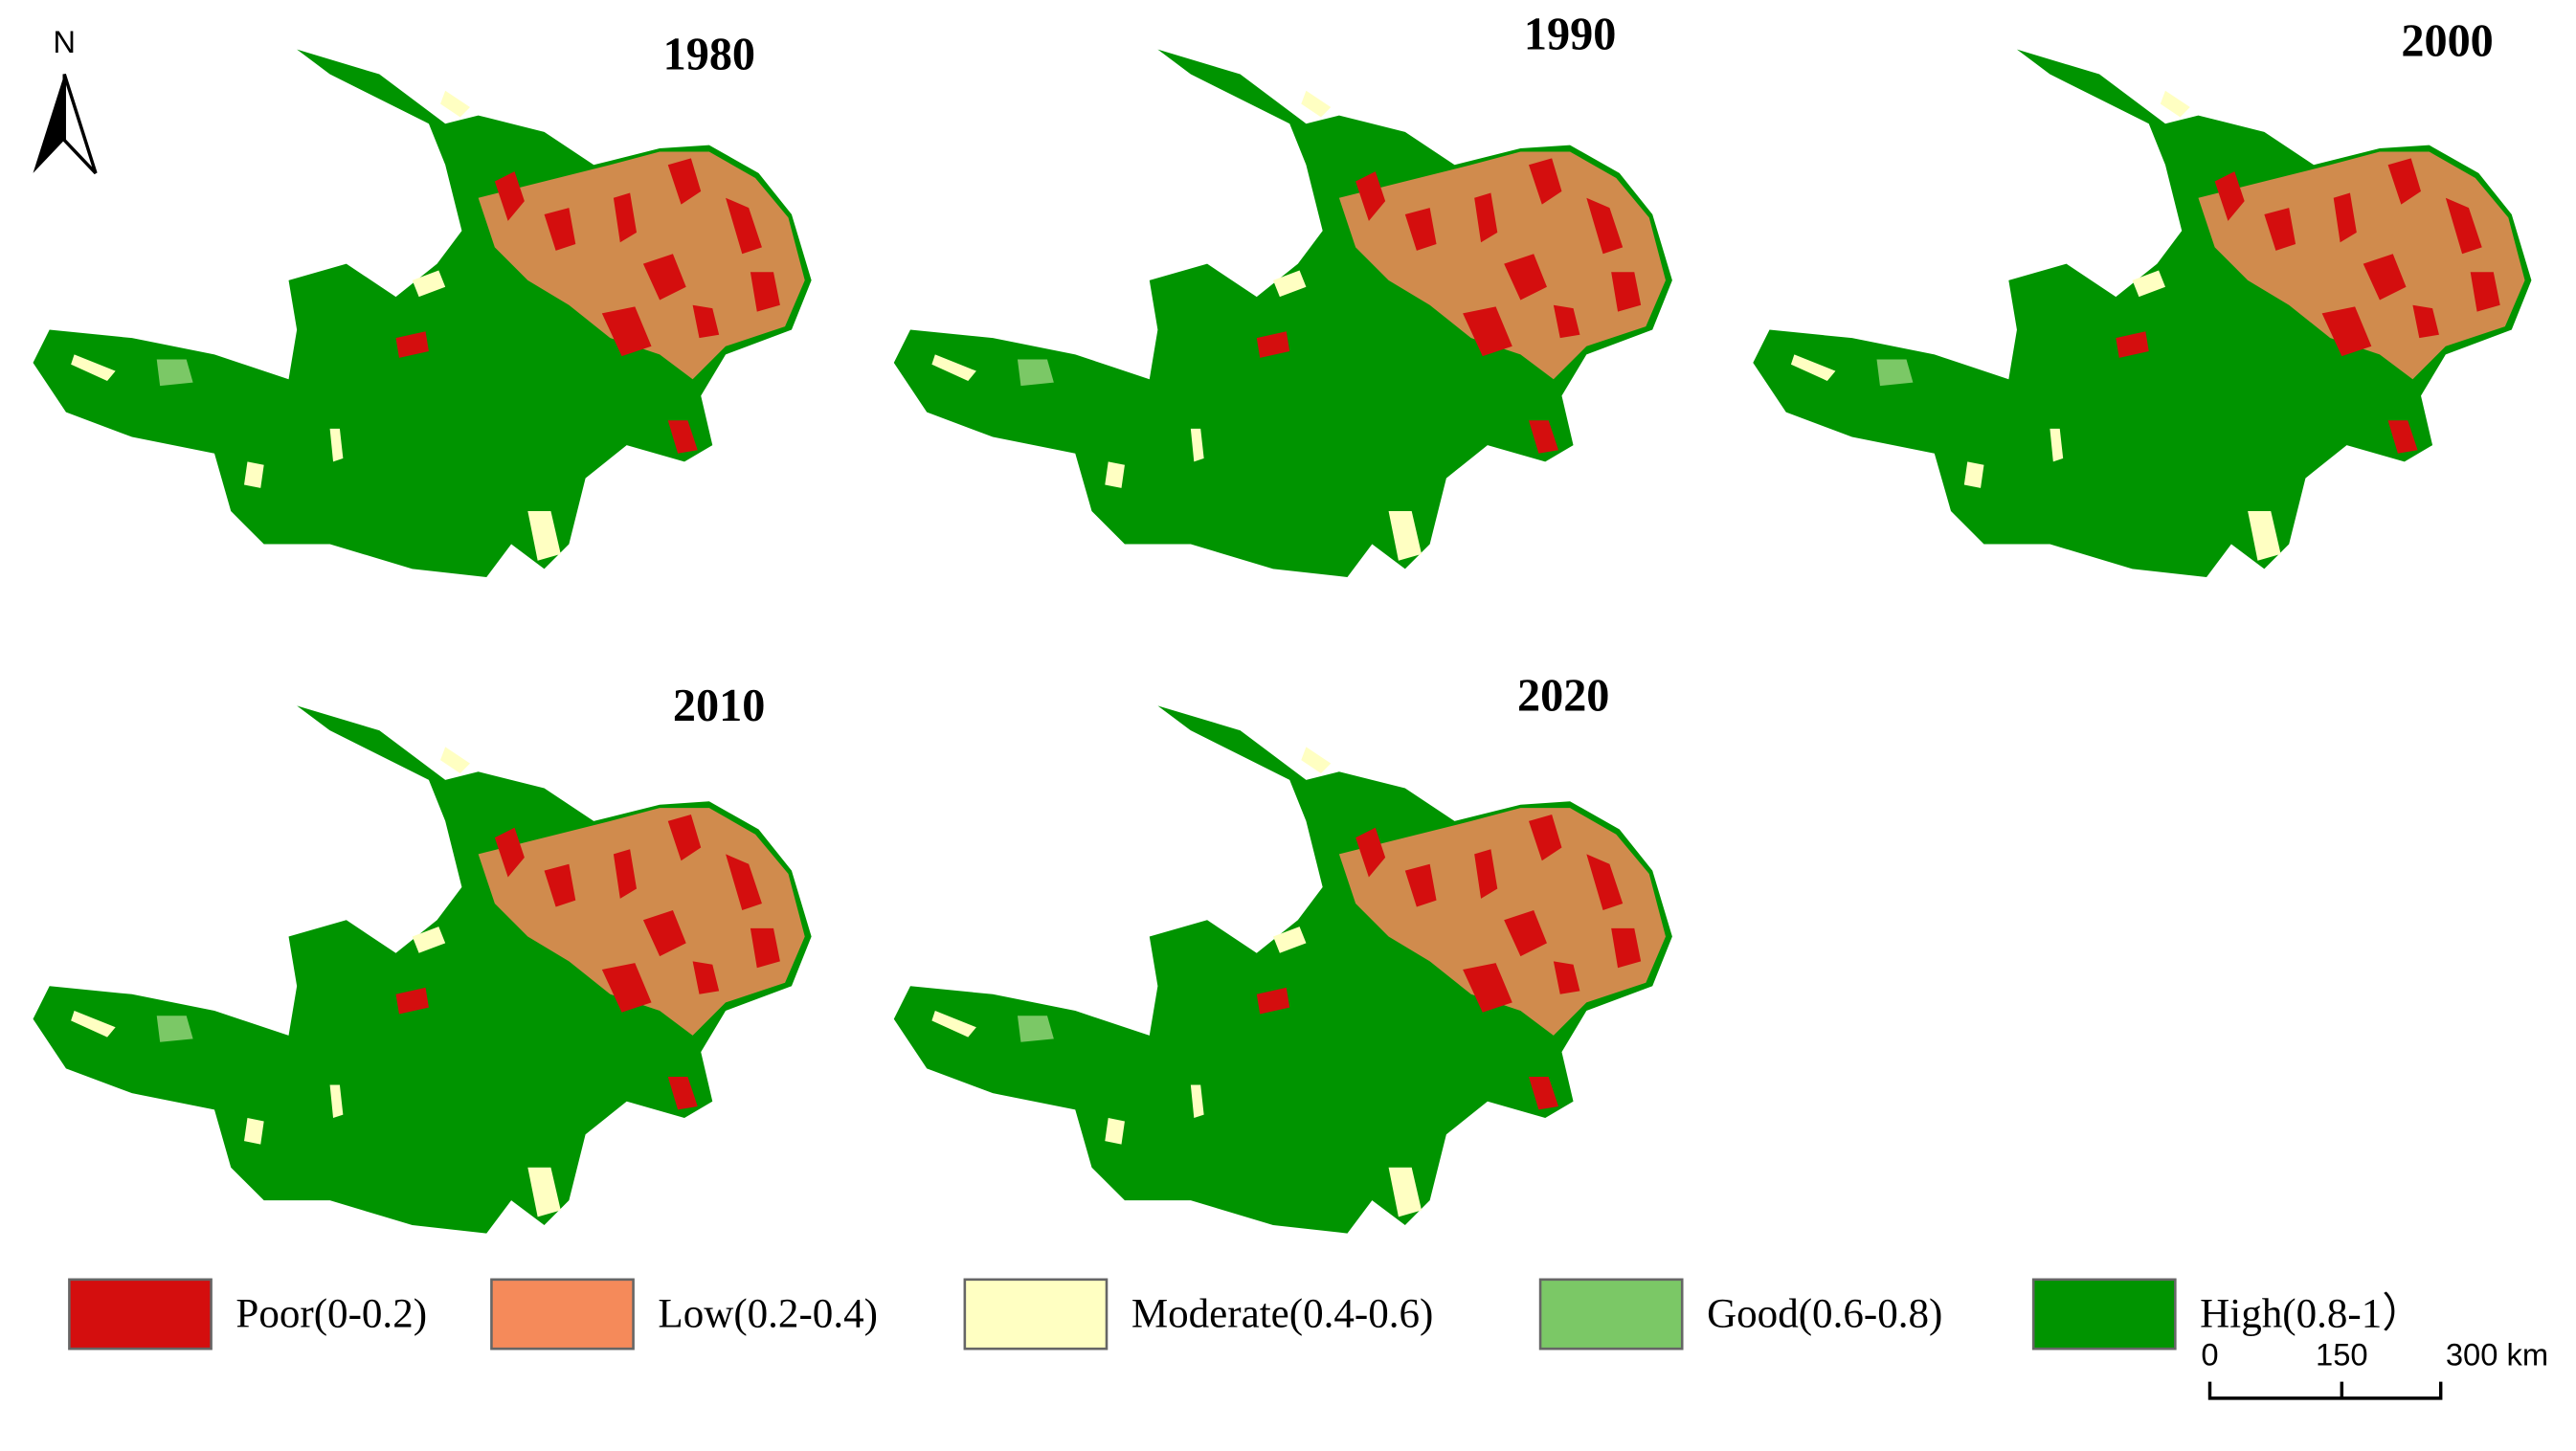  I want to click on arrow-right, so click(80, 124).